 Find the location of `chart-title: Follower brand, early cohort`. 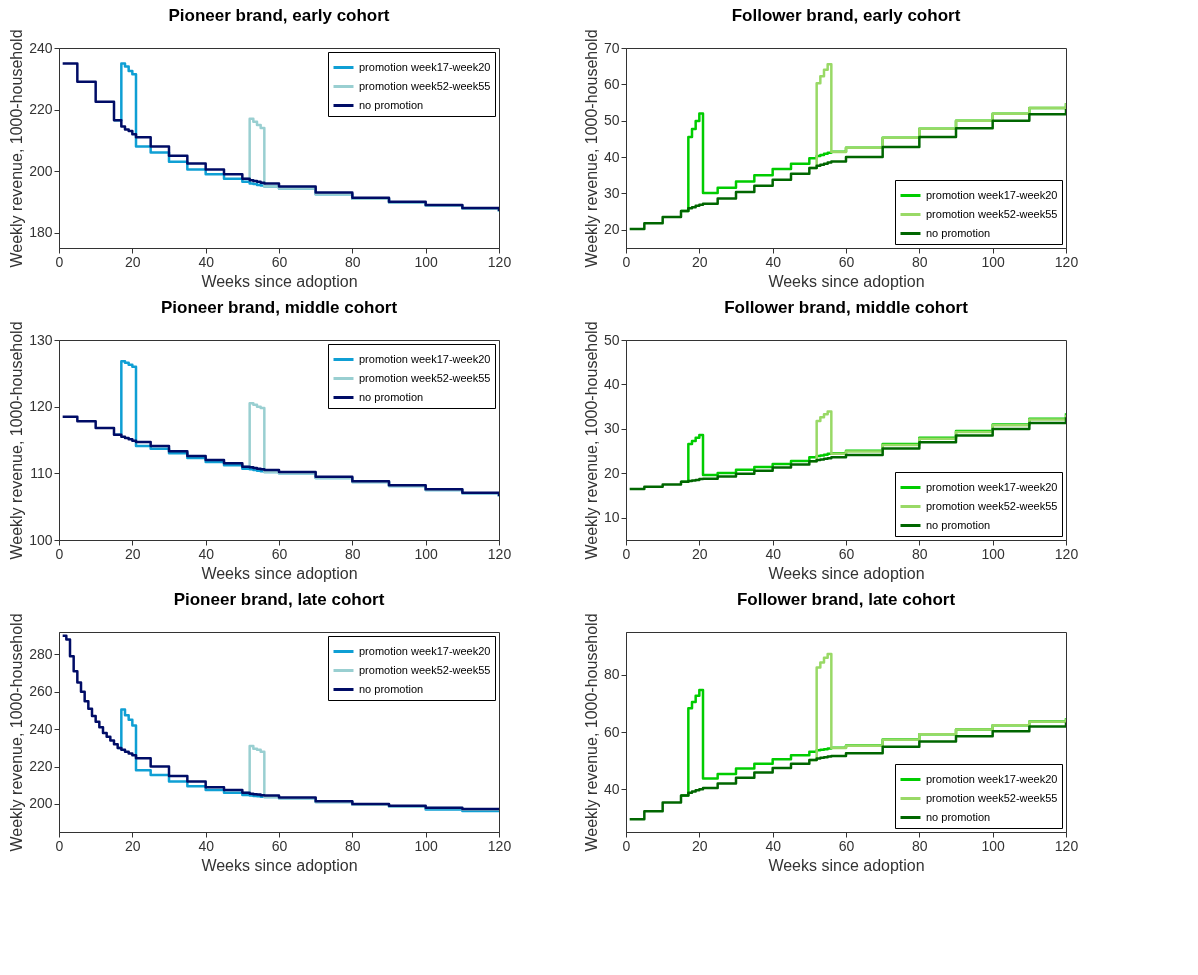

chart-title: Follower brand, early cohort is located at coordinates (846, 15).